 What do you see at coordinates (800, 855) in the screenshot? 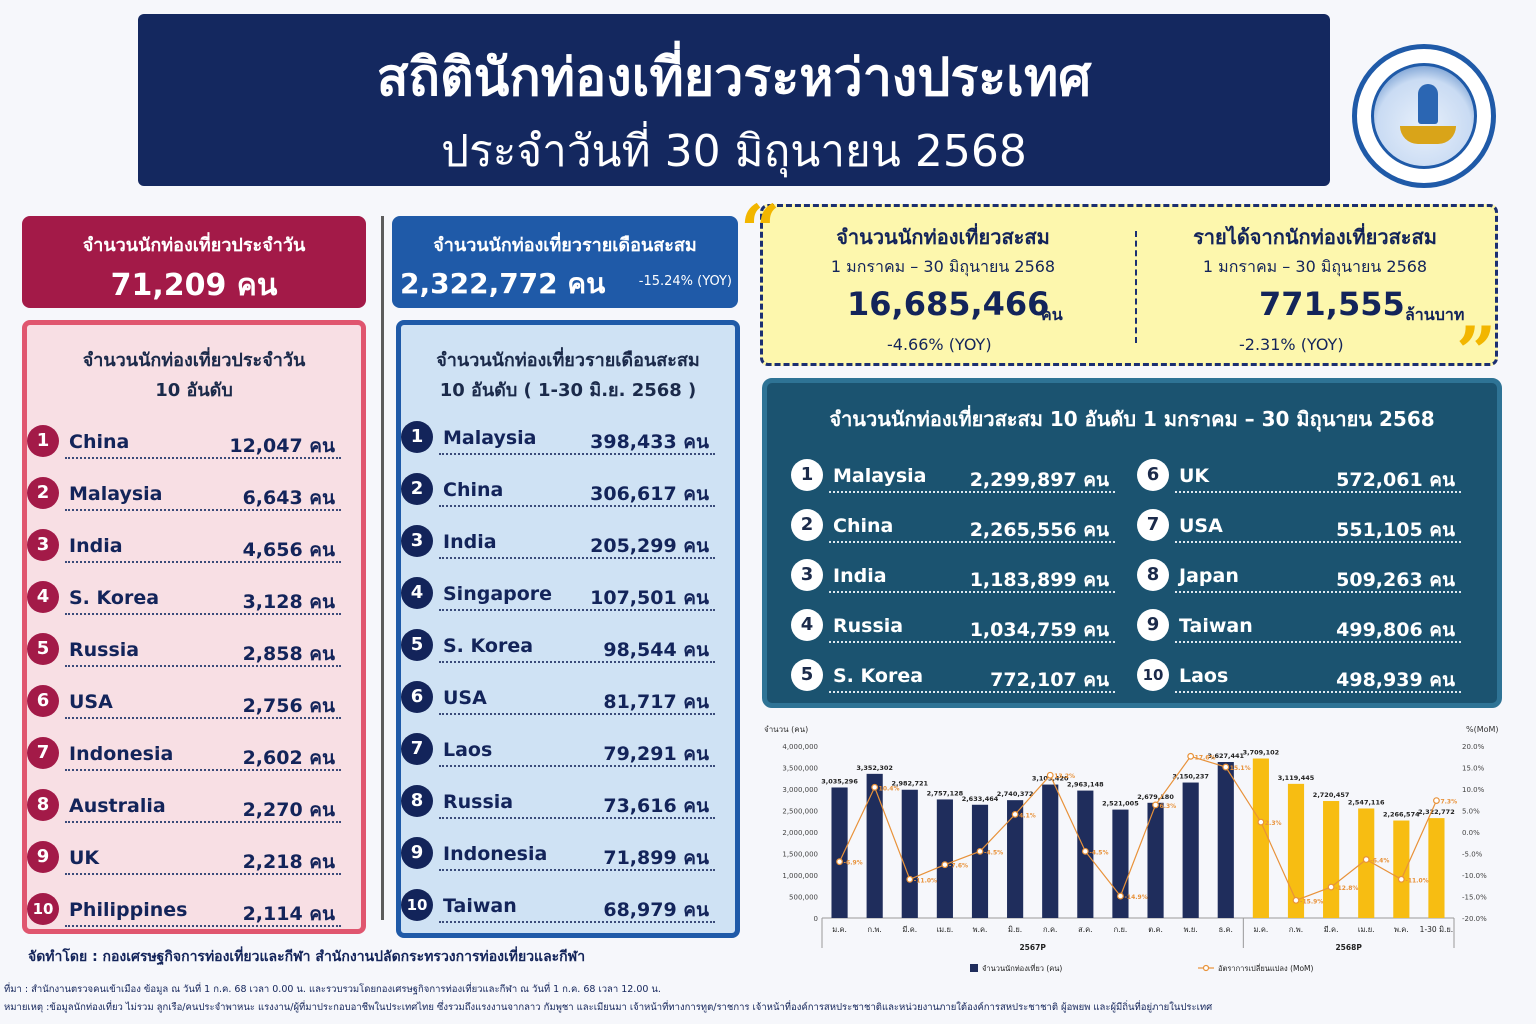
I see `y-tick-label: 1,500,000` at bounding box center [800, 855].